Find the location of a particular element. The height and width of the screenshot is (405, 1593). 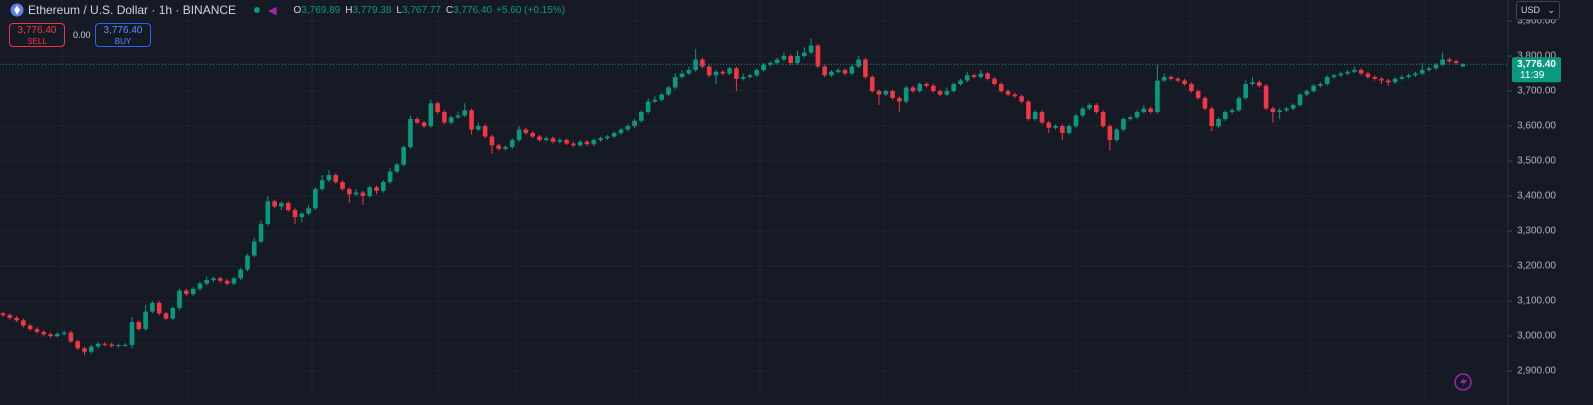

sell-button: 3,776.40 SELL is located at coordinates (37, 35).